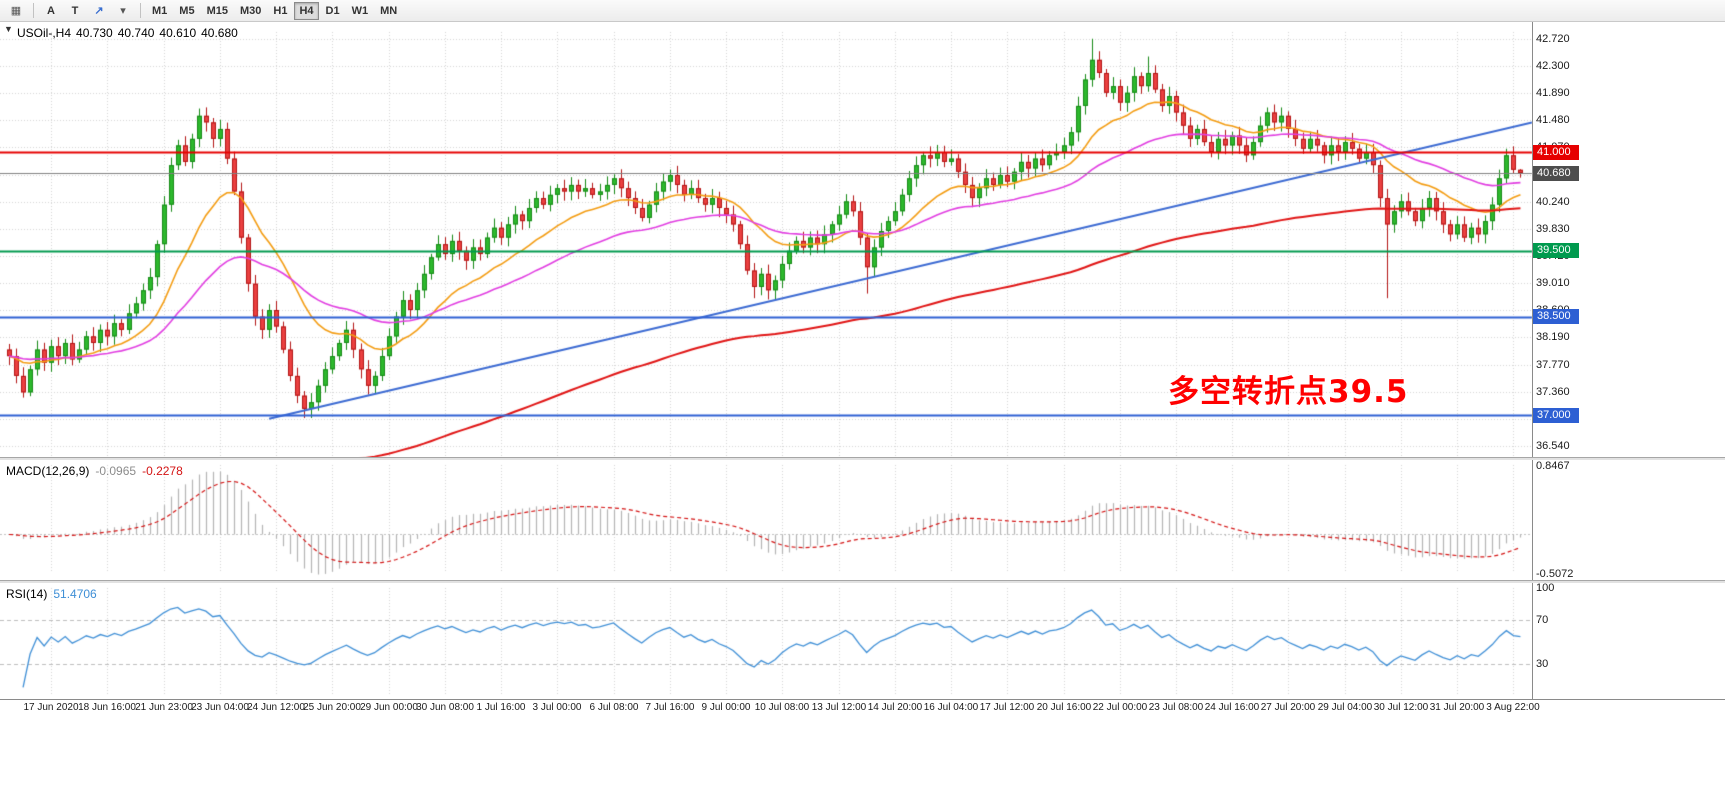 The image size is (1725, 792). I want to click on time-axis-label: 23 Jul 08:00, so click(1176, 707).